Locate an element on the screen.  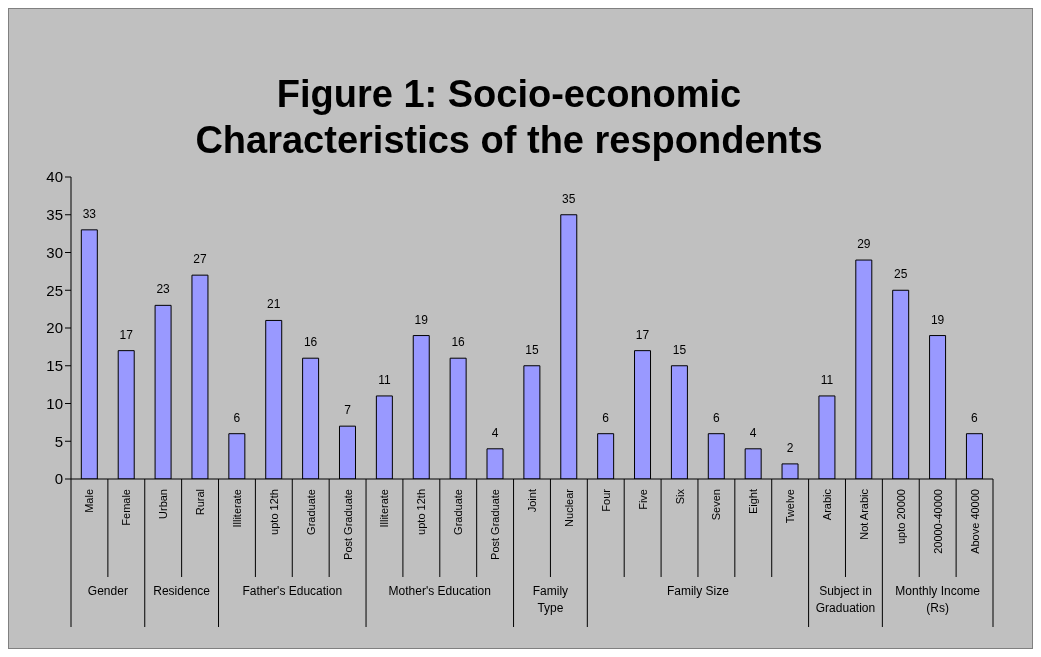
text: Residence is located at coordinates (182, 591).